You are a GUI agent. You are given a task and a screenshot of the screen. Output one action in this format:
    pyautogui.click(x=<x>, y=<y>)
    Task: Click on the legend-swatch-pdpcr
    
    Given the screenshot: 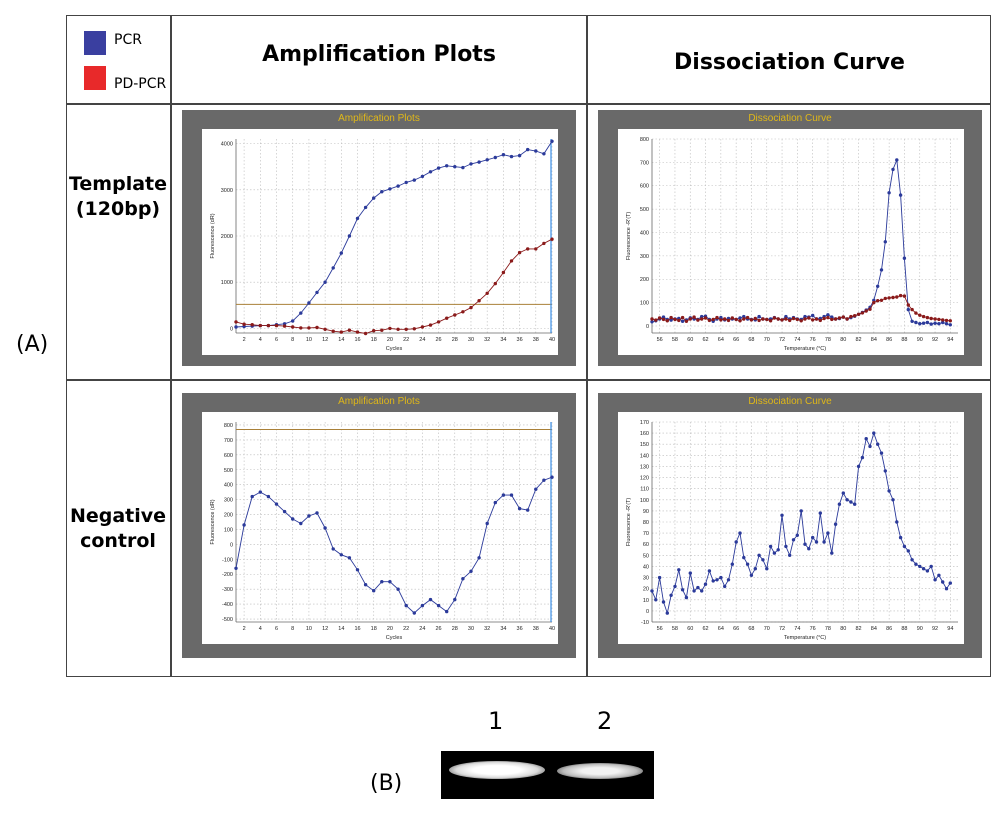 What is the action you would take?
    pyautogui.click(x=95, y=78)
    